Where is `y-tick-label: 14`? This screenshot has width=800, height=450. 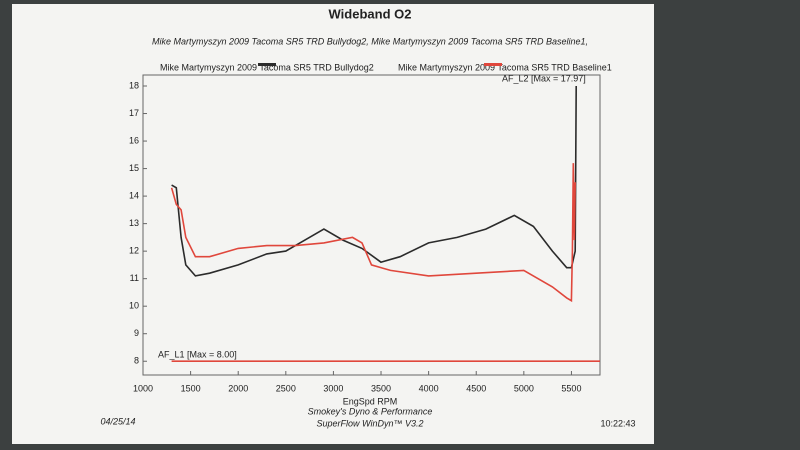
y-tick-label: 14 is located at coordinates (134, 195).